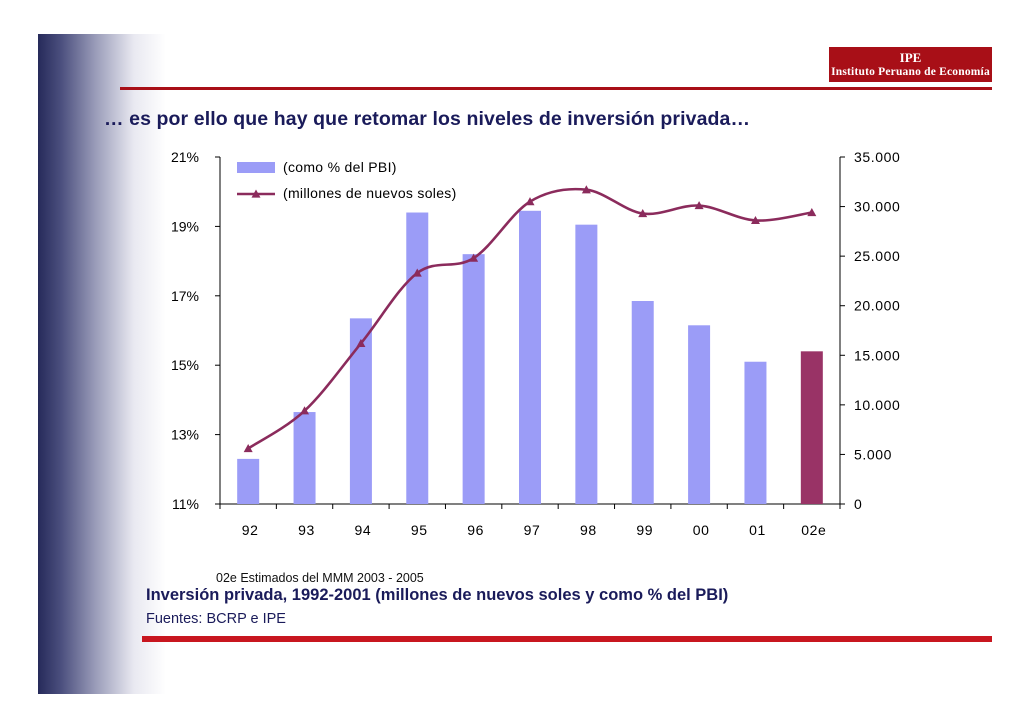  I want to click on legend-line-label: (millones de nuevos soles), so click(370, 193).